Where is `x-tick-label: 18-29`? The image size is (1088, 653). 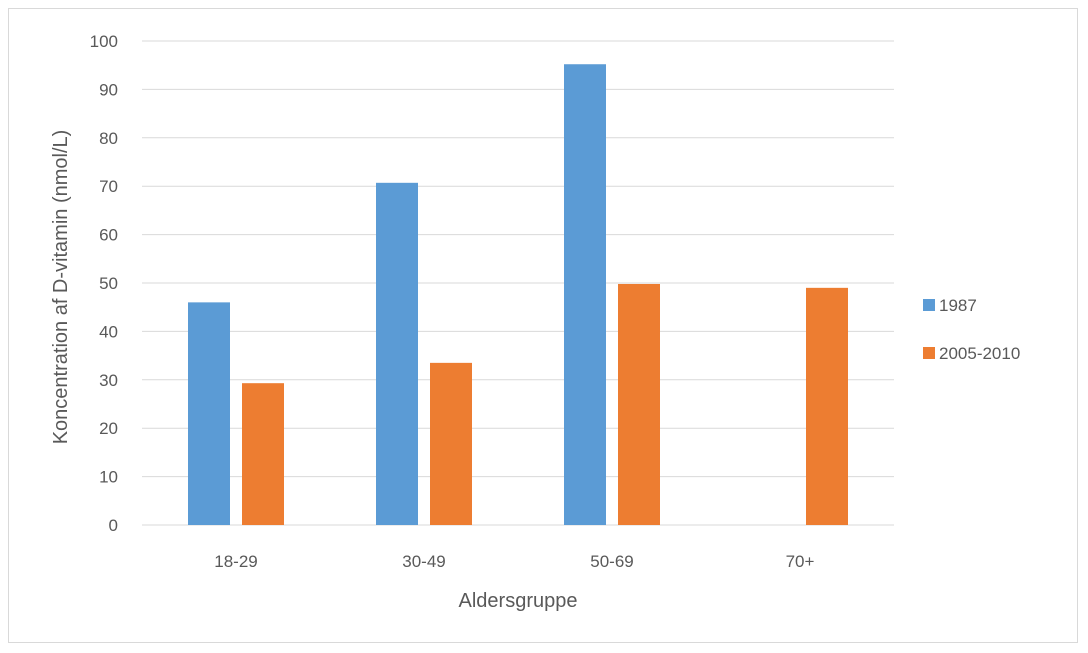 x-tick-label: 18-29 is located at coordinates (235, 561).